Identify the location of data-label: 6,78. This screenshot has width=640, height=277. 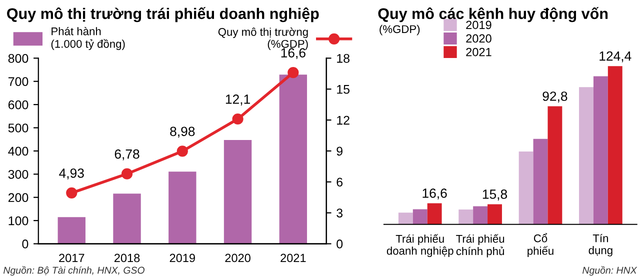
(127, 154).